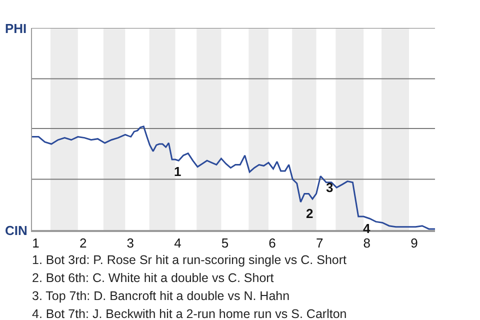 This screenshot has width=480, height=320. Describe the element at coordinates (225, 243) in the screenshot. I see `x-tick-label: 5` at that location.